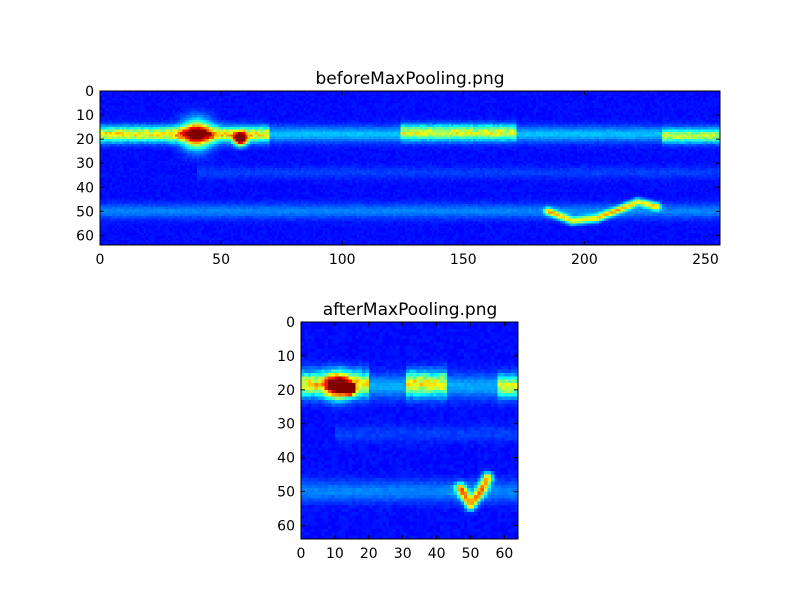  What do you see at coordinates (301, 554) in the screenshot?
I see `after-x-tick-label: 0` at bounding box center [301, 554].